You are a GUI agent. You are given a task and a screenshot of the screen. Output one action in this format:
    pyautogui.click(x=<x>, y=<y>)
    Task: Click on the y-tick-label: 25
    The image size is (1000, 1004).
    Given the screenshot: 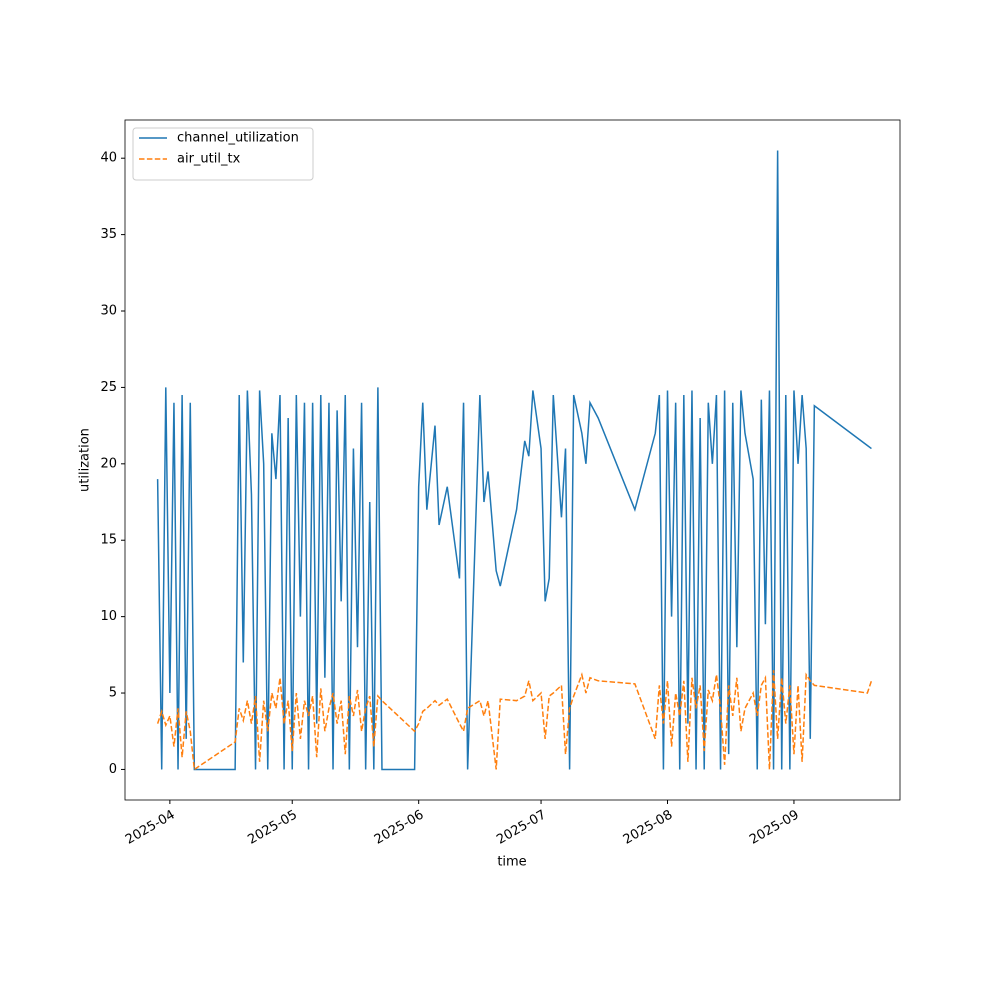 What is the action you would take?
    pyautogui.click(x=108, y=387)
    